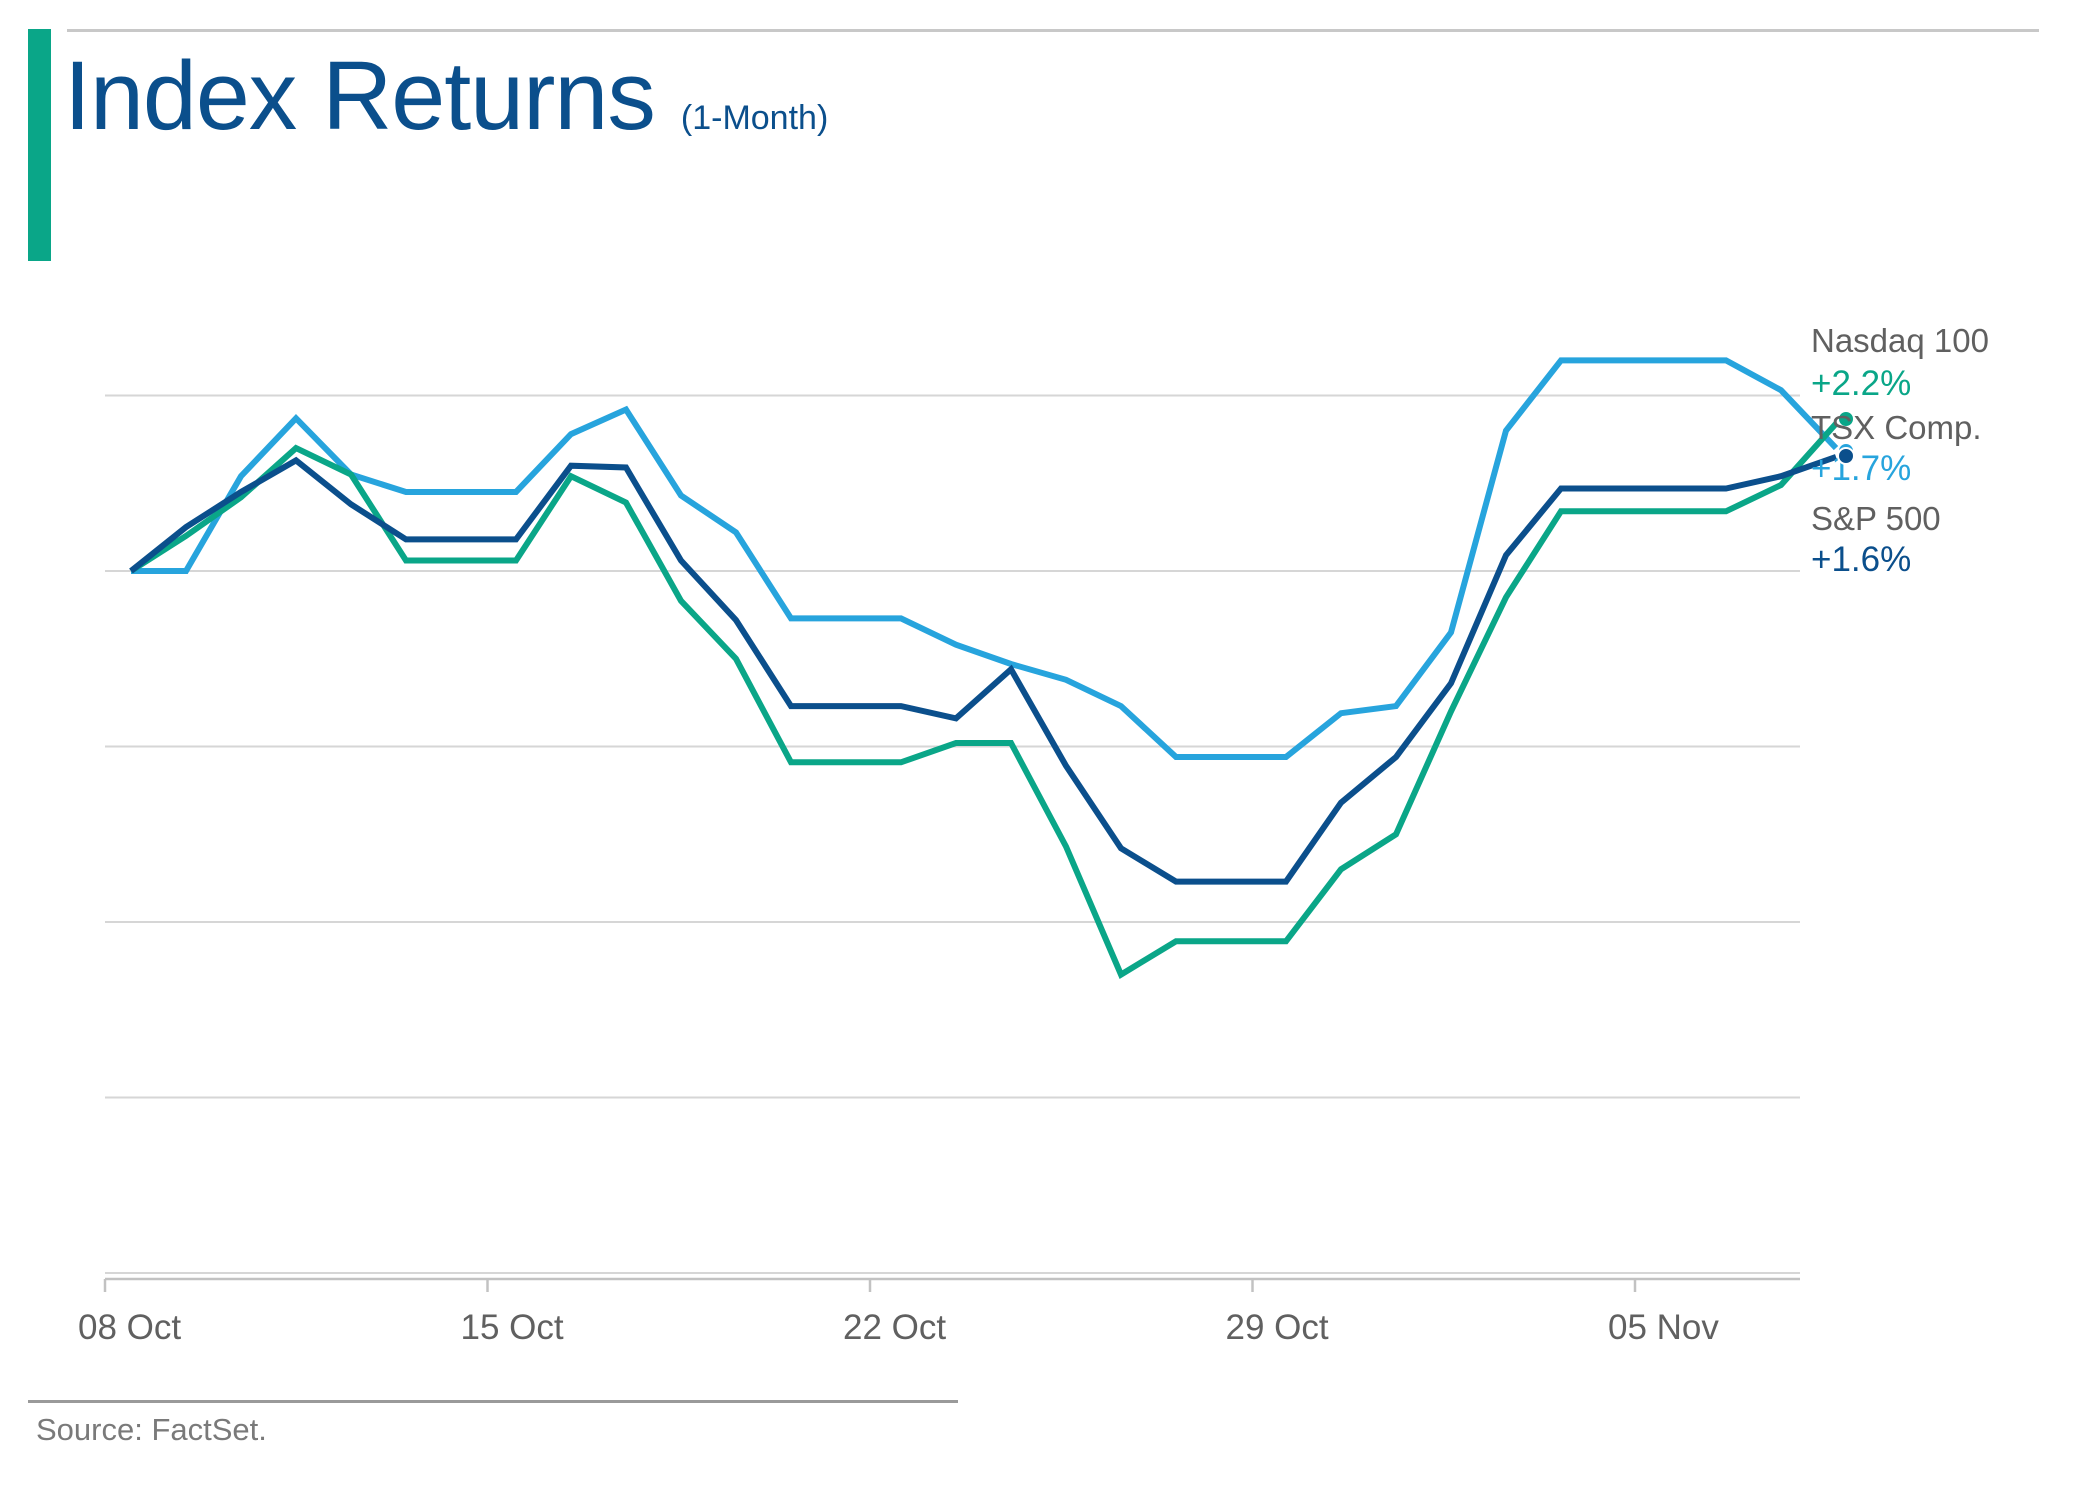 The image size is (2075, 1490). Describe the element at coordinates (1053, 30) in the screenshot. I see `top-rule` at that location.